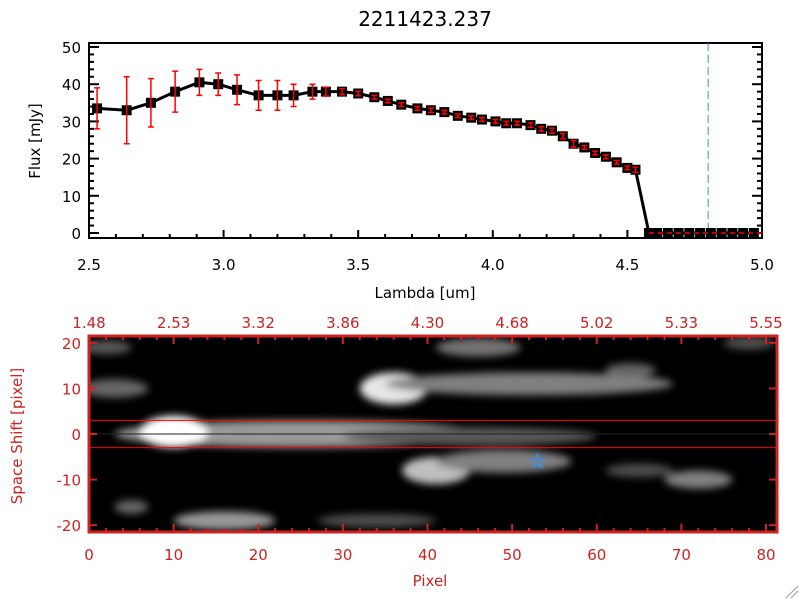 Image resolution: width=800 pixels, height=600 pixels. Describe the element at coordinates (765, 323) in the screenshot. I see `top-tick-label: 5.55` at that location.